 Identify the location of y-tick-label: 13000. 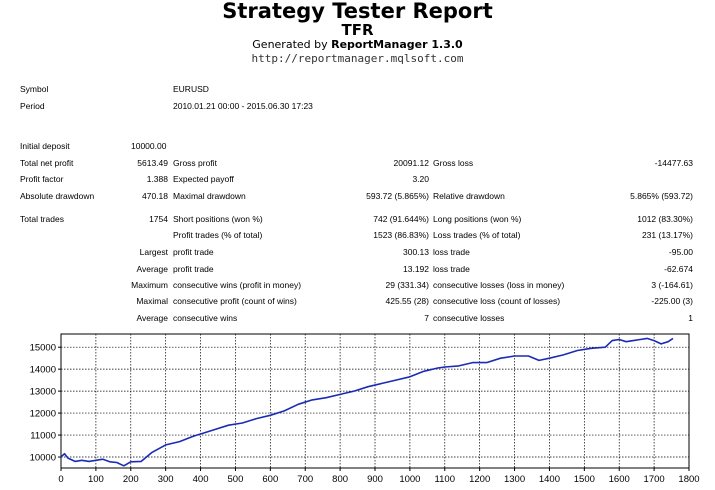
(43, 392).